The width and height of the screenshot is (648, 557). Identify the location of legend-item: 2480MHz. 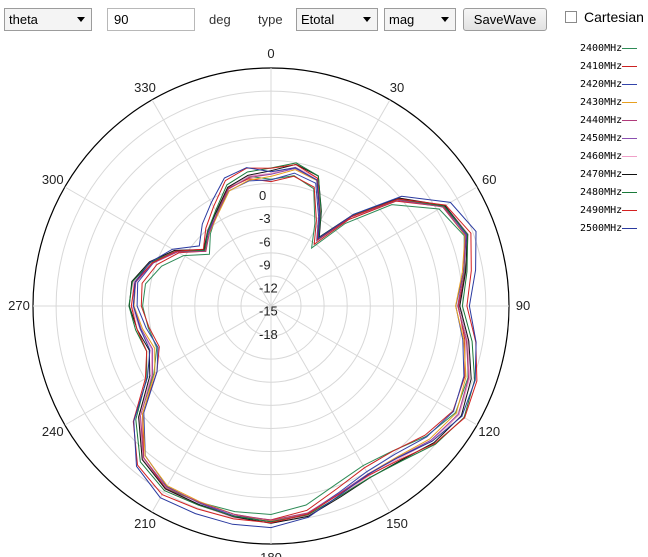
(608, 196).